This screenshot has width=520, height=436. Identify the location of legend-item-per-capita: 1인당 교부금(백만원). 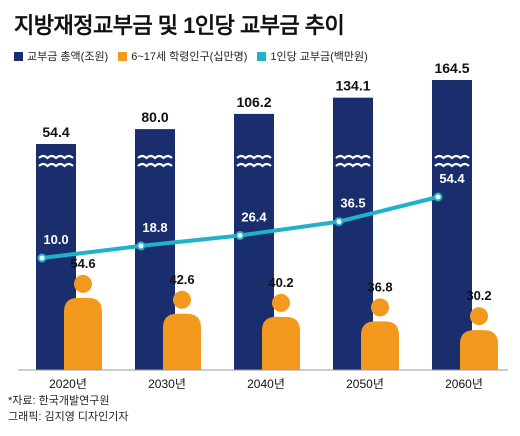
(312, 56).